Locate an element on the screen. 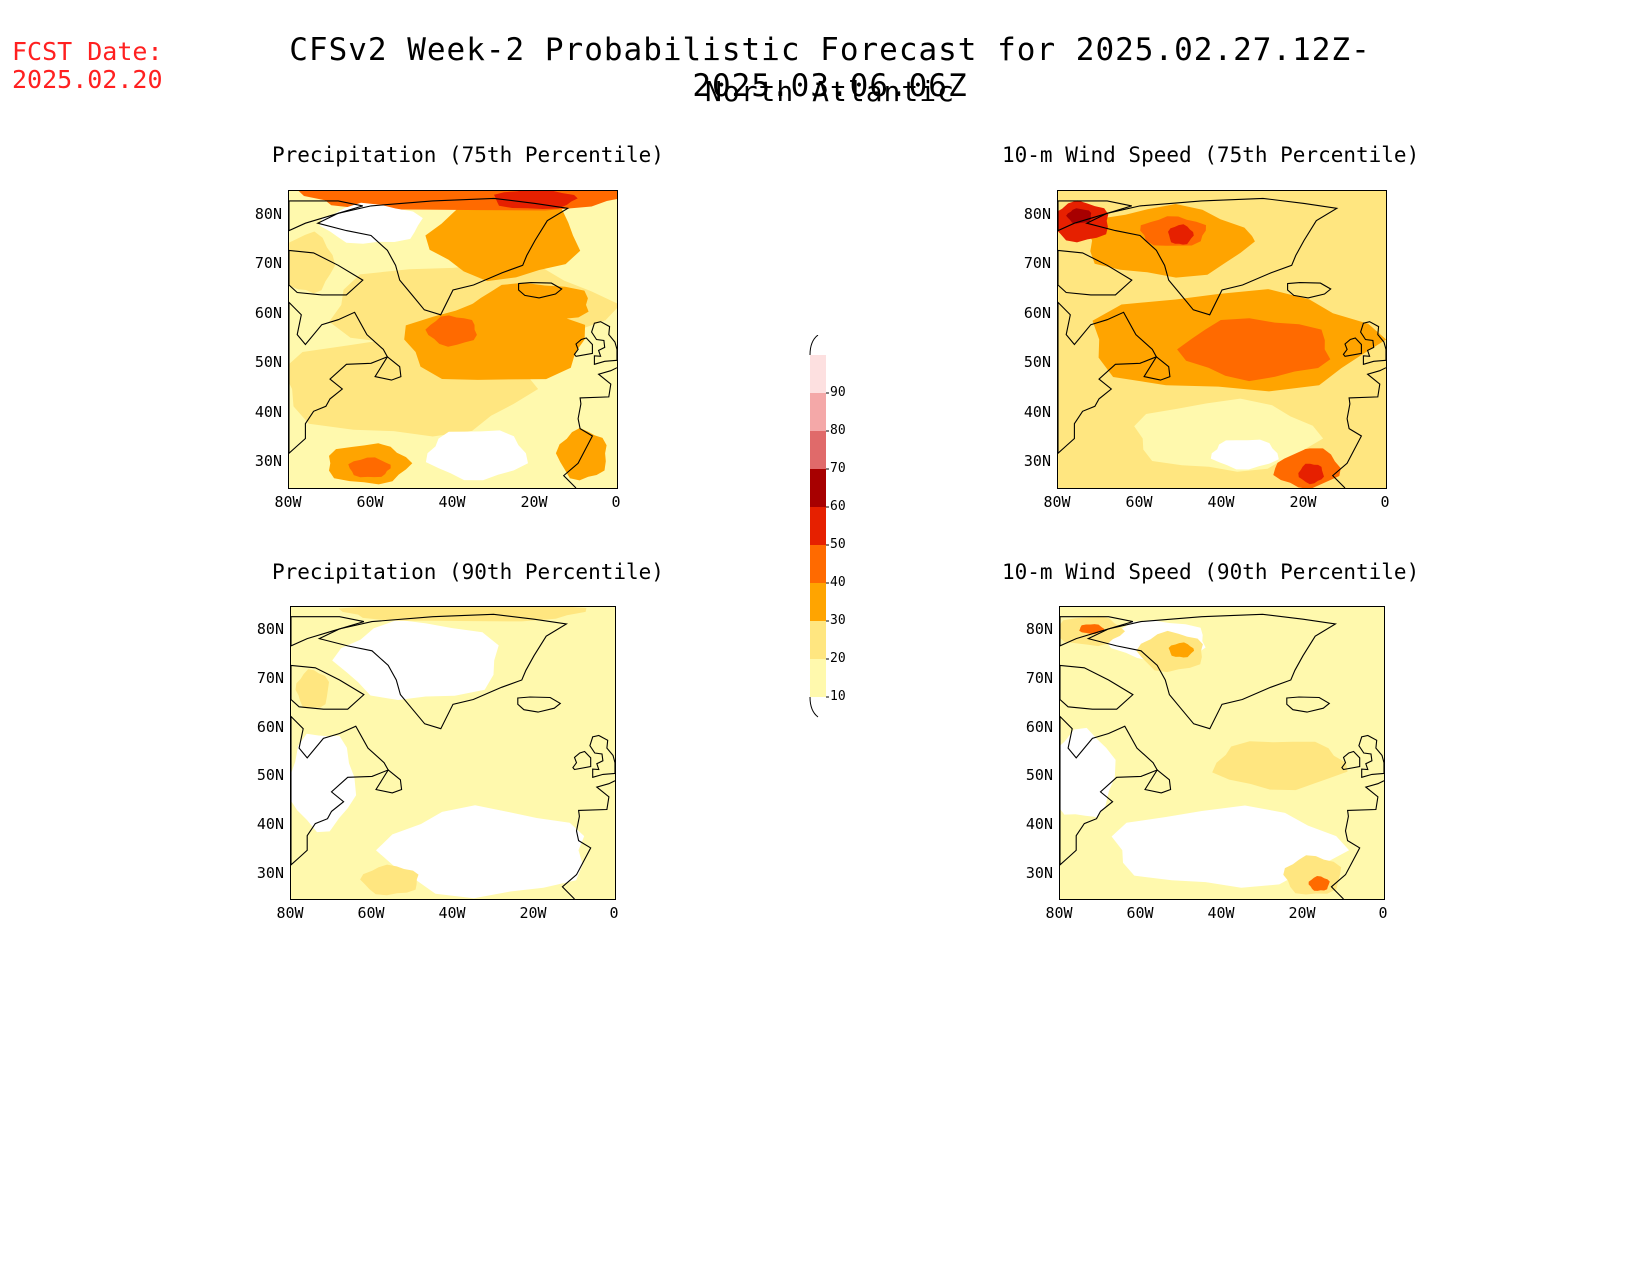  colorbar-label: 10 is located at coordinates (838, 696).